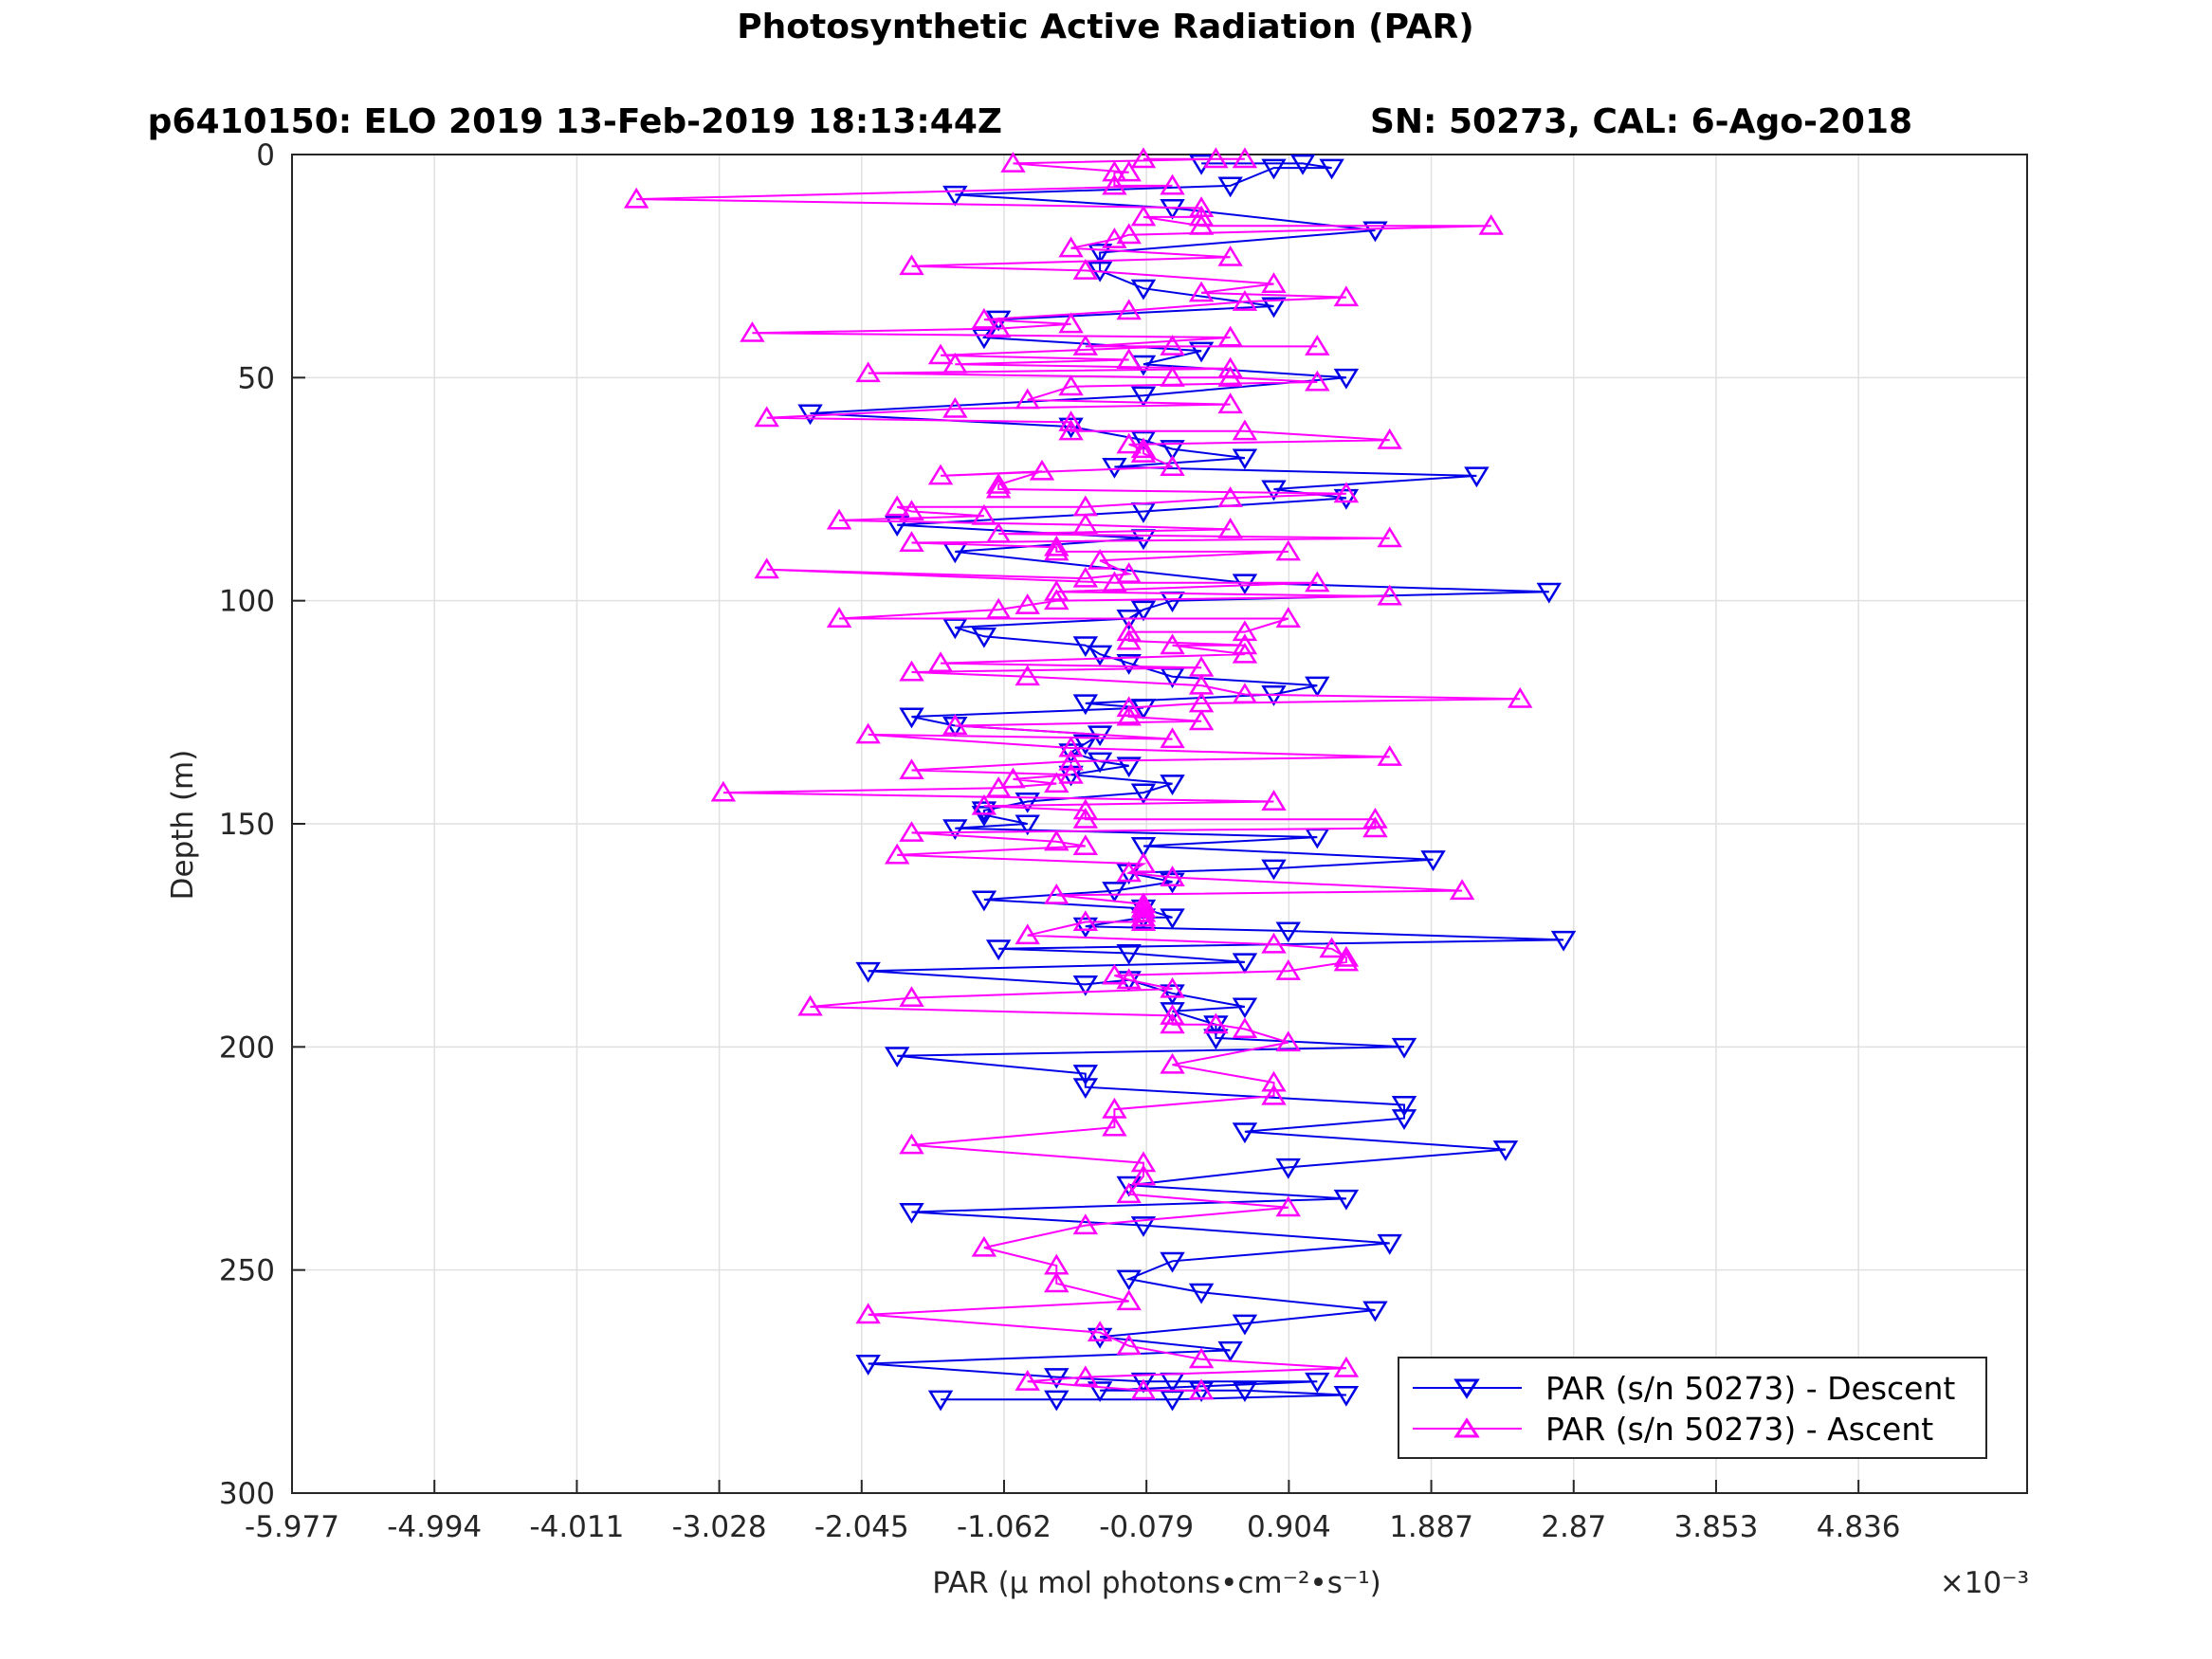 Image resolution: width=2212 pixels, height=1659 pixels. Describe the element at coordinates (1466, 1388) in the screenshot. I see `legend-descent-marker` at that location.